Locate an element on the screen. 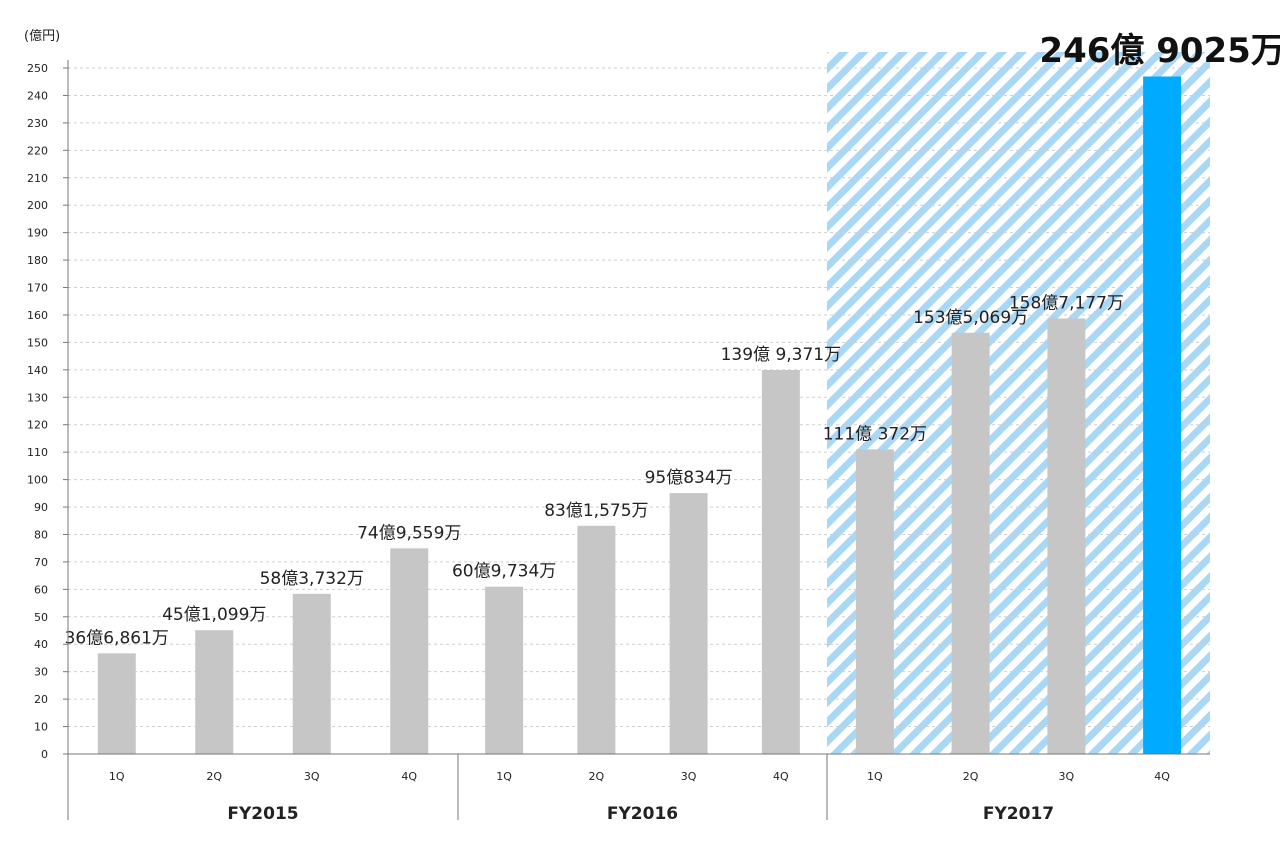 This screenshot has height=851, width=1280. group-label: FY2016 is located at coordinates (642, 814).